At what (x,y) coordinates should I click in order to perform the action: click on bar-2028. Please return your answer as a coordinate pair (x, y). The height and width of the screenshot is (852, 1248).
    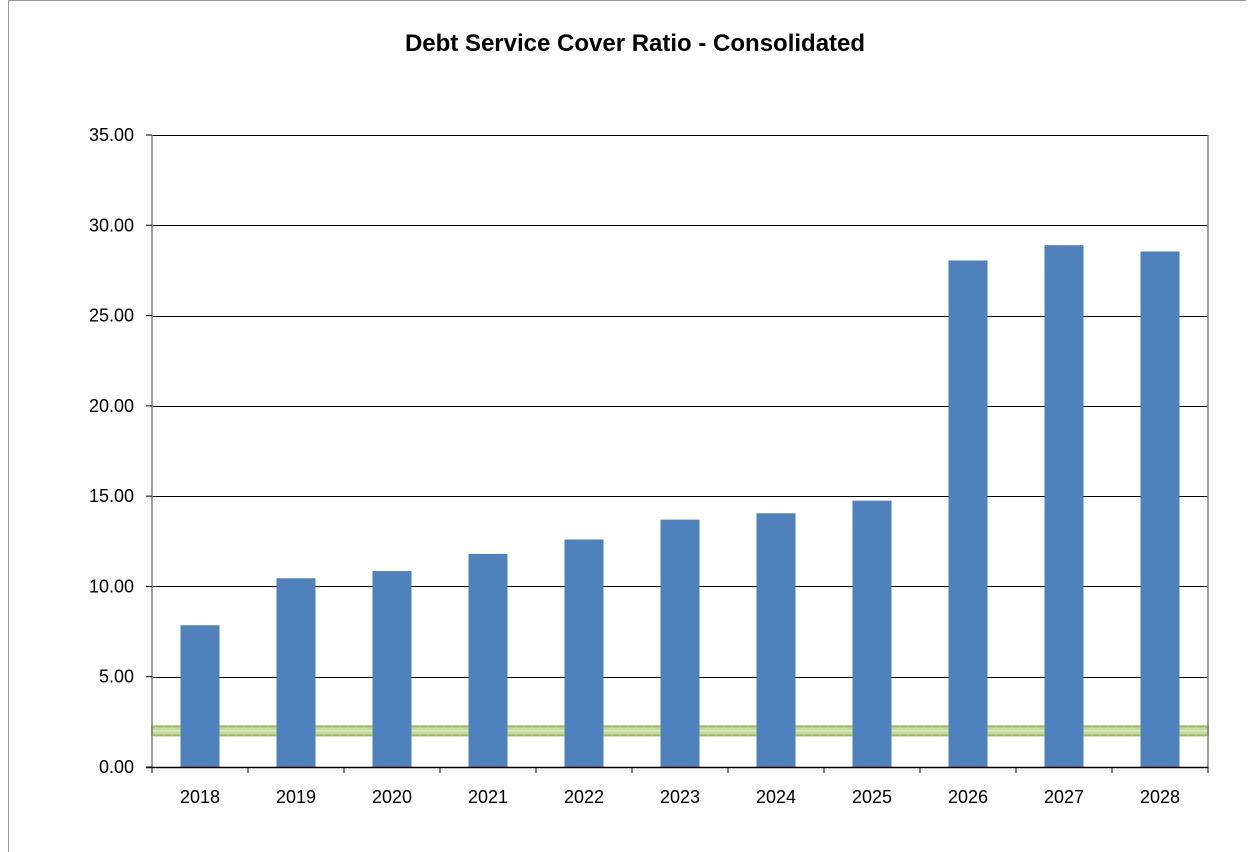
    Looking at the image, I should click on (1160, 509).